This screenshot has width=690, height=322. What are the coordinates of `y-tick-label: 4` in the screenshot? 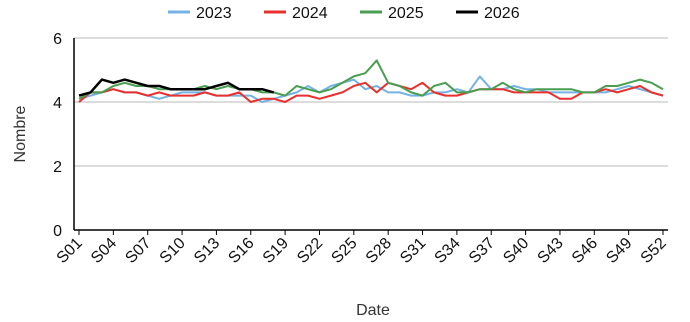 It's located at (57, 103).